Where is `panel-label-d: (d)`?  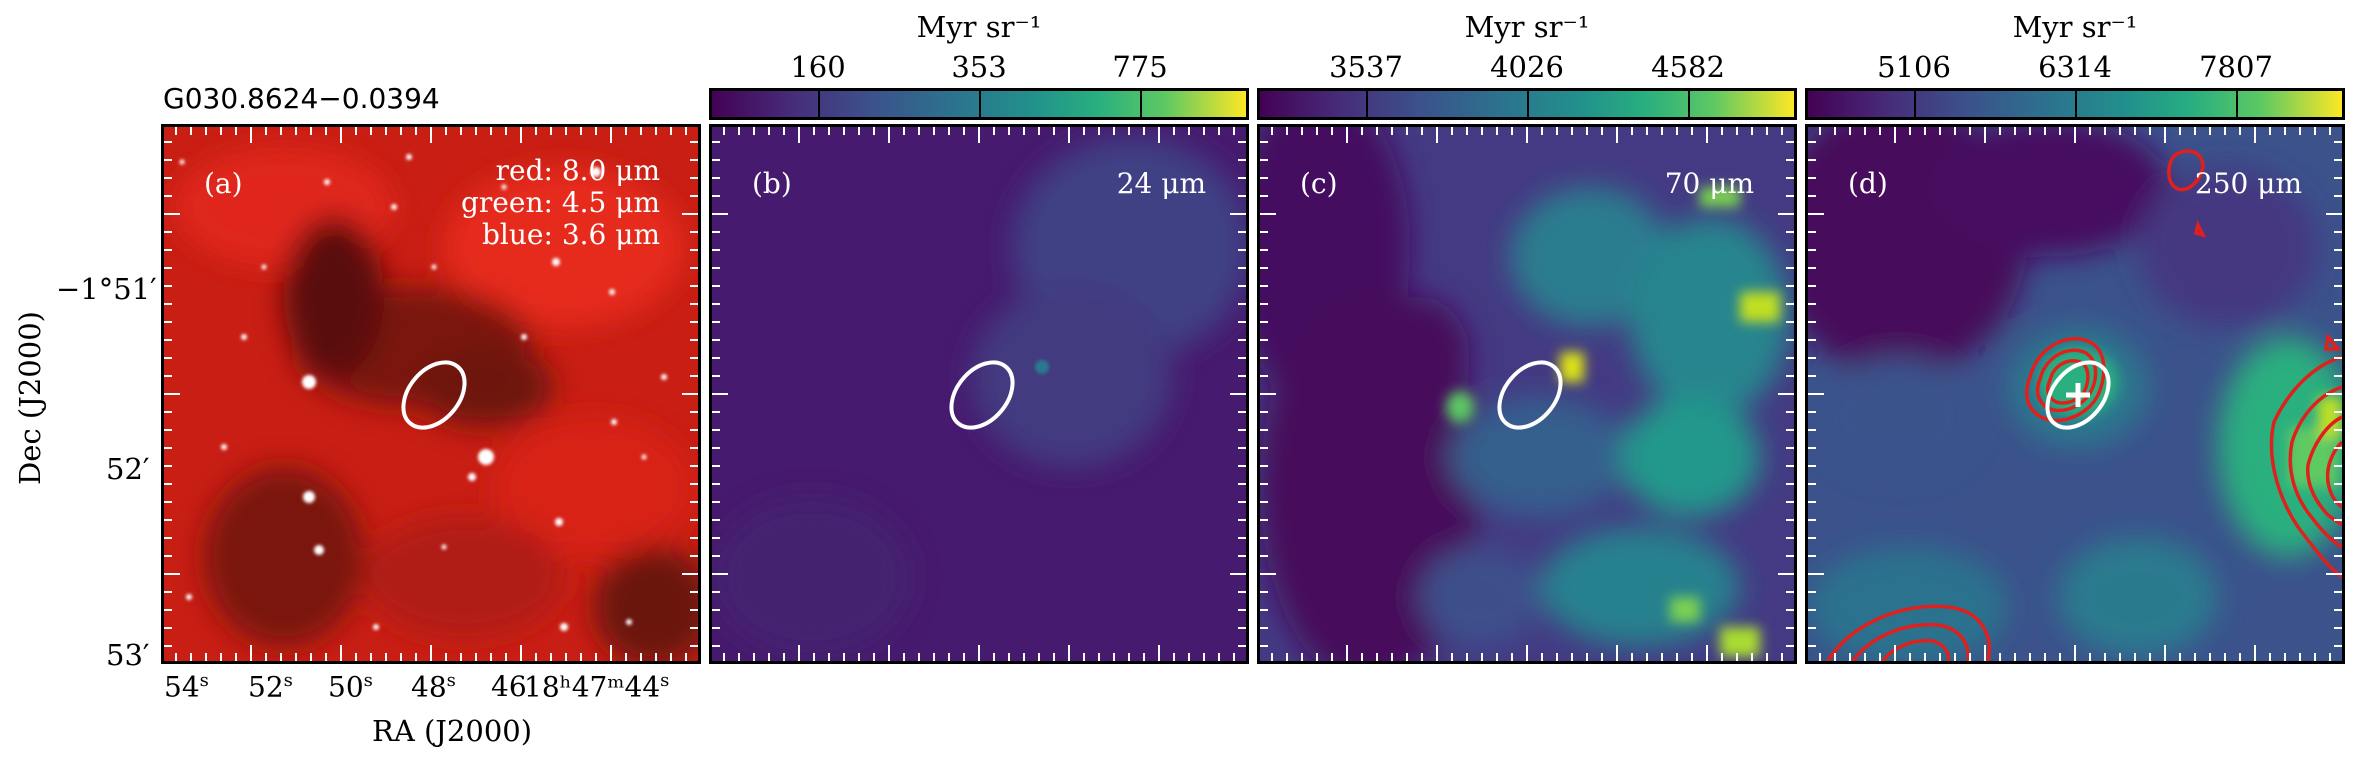
panel-label-d: (d) is located at coordinates (1868, 183).